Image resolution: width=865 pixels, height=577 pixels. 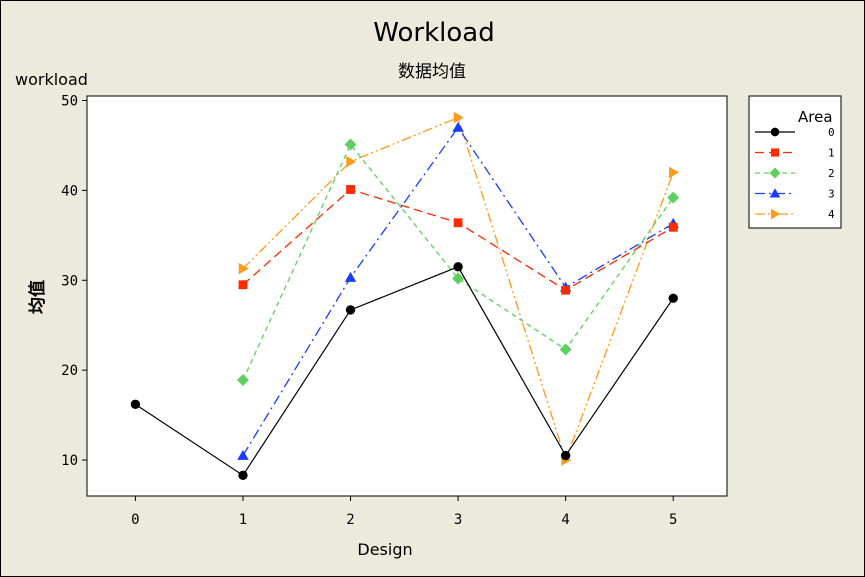 What do you see at coordinates (831, 132) in the screenshot?
I see `legend-label: 0` at bounding box center [831, 132].